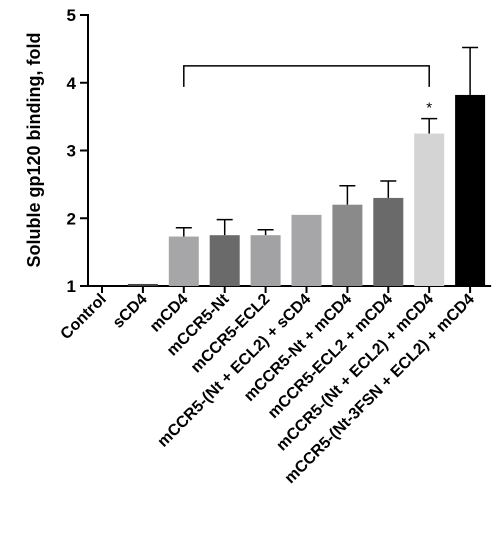  I want to click on y-tick-label-3: 3, so click(71, 151).